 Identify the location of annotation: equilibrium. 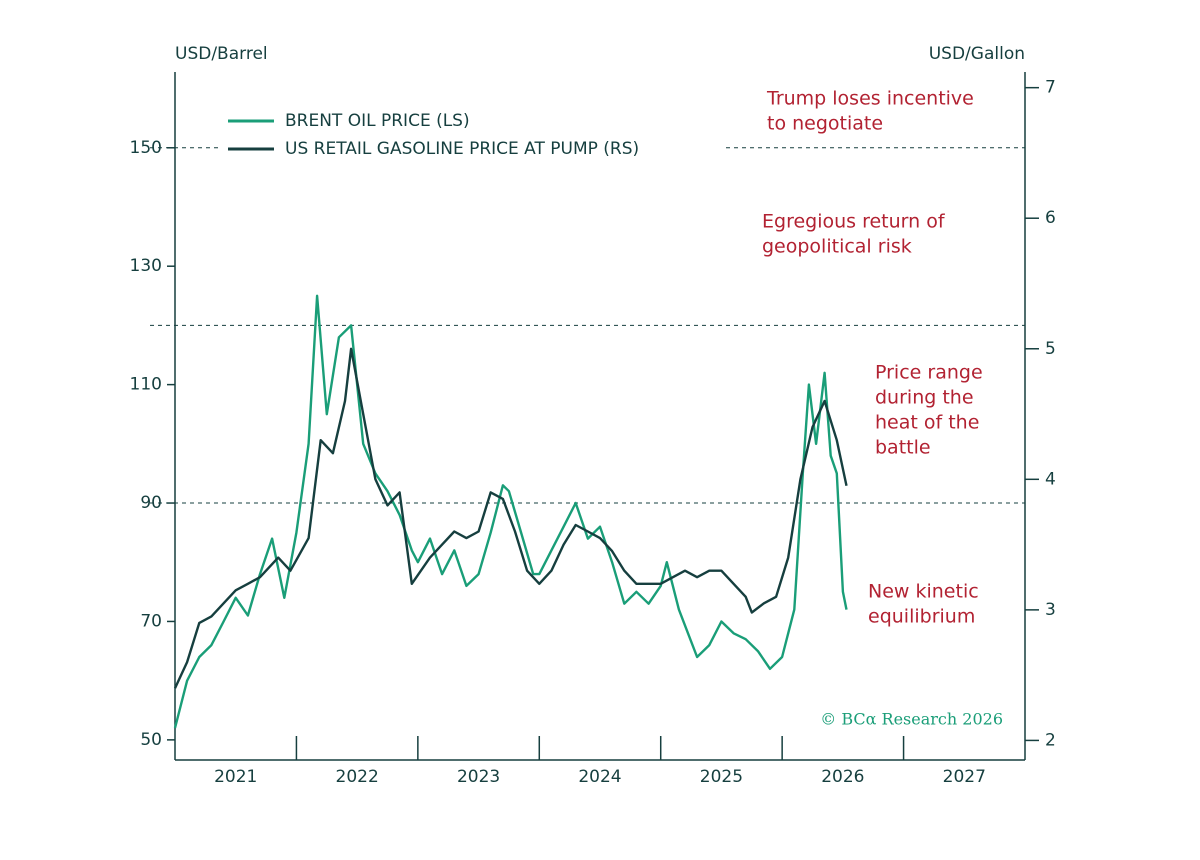
(921, 617).